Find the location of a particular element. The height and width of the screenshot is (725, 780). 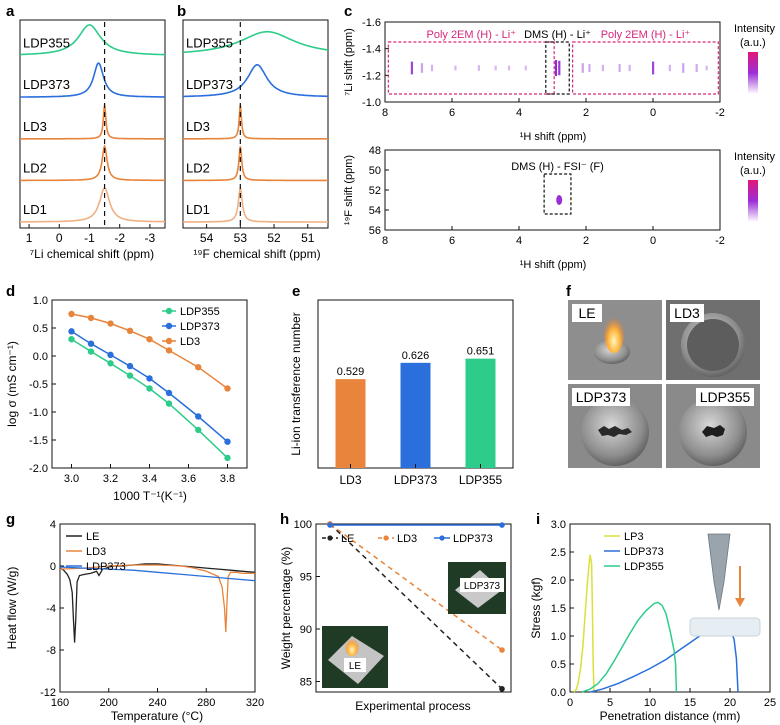

photo-h-ldp373-label-bg is located at coordinates (482, 585).